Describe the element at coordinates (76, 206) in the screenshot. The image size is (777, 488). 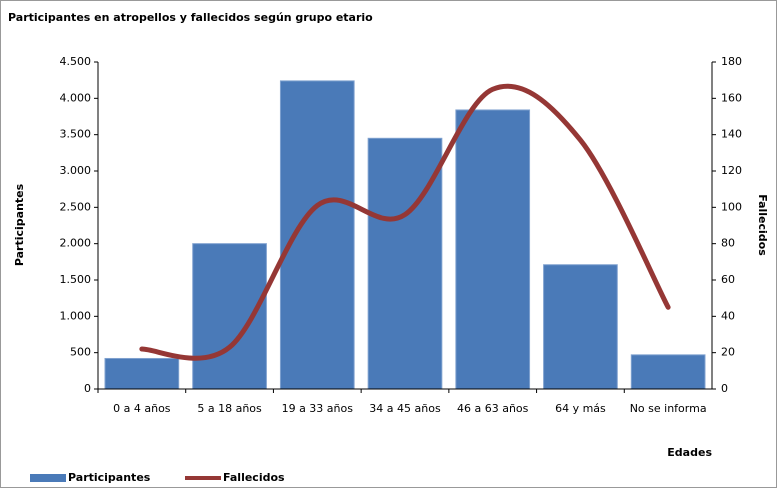
I see `y-tick-label: 2.500` at that location.